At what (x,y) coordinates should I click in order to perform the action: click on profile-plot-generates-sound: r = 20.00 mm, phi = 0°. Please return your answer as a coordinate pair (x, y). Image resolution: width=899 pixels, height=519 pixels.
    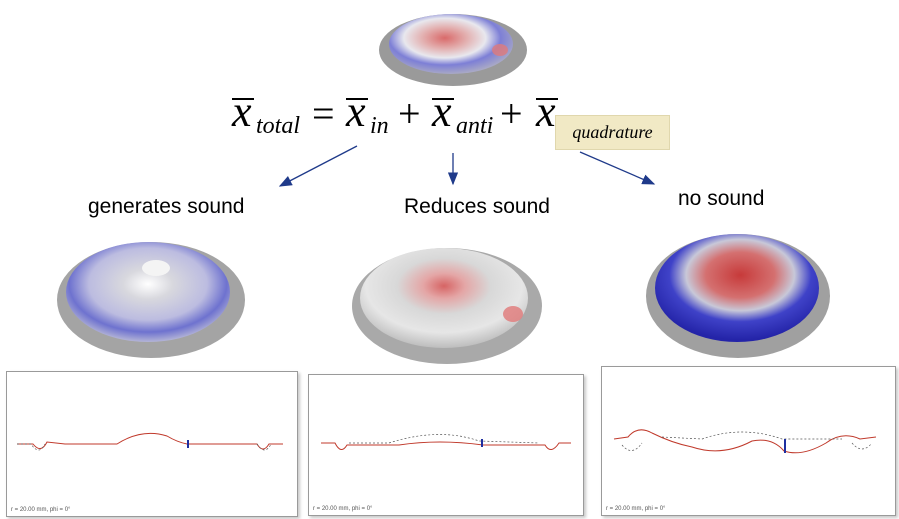
    Looking at the image, I should click on (152, 444).